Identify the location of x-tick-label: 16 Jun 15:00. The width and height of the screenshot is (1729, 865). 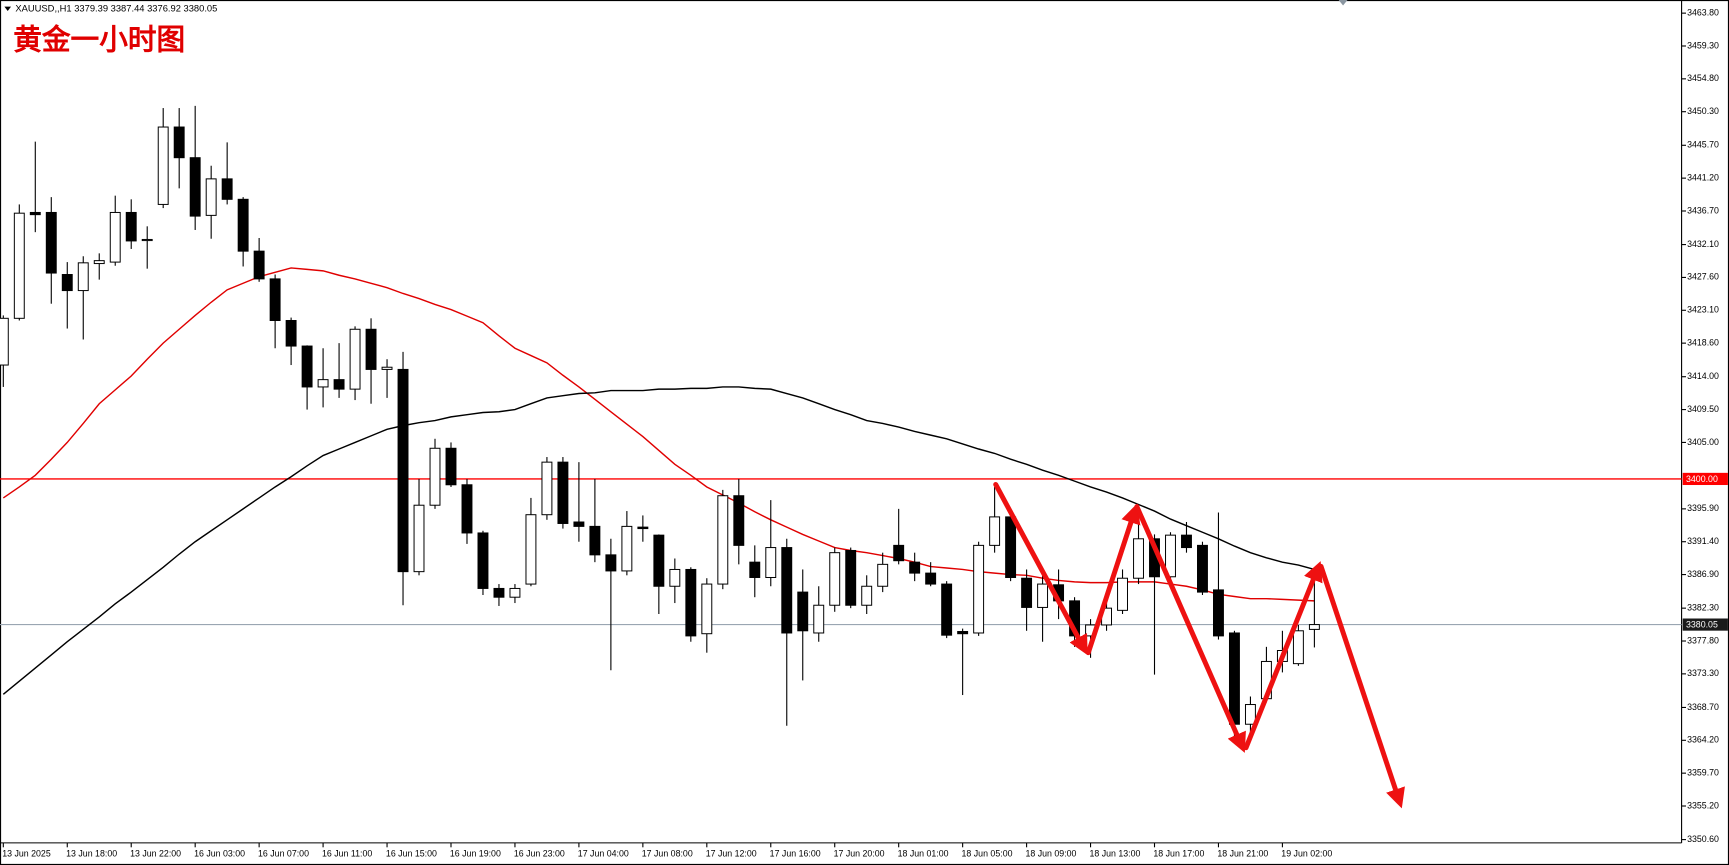
(411, 853).